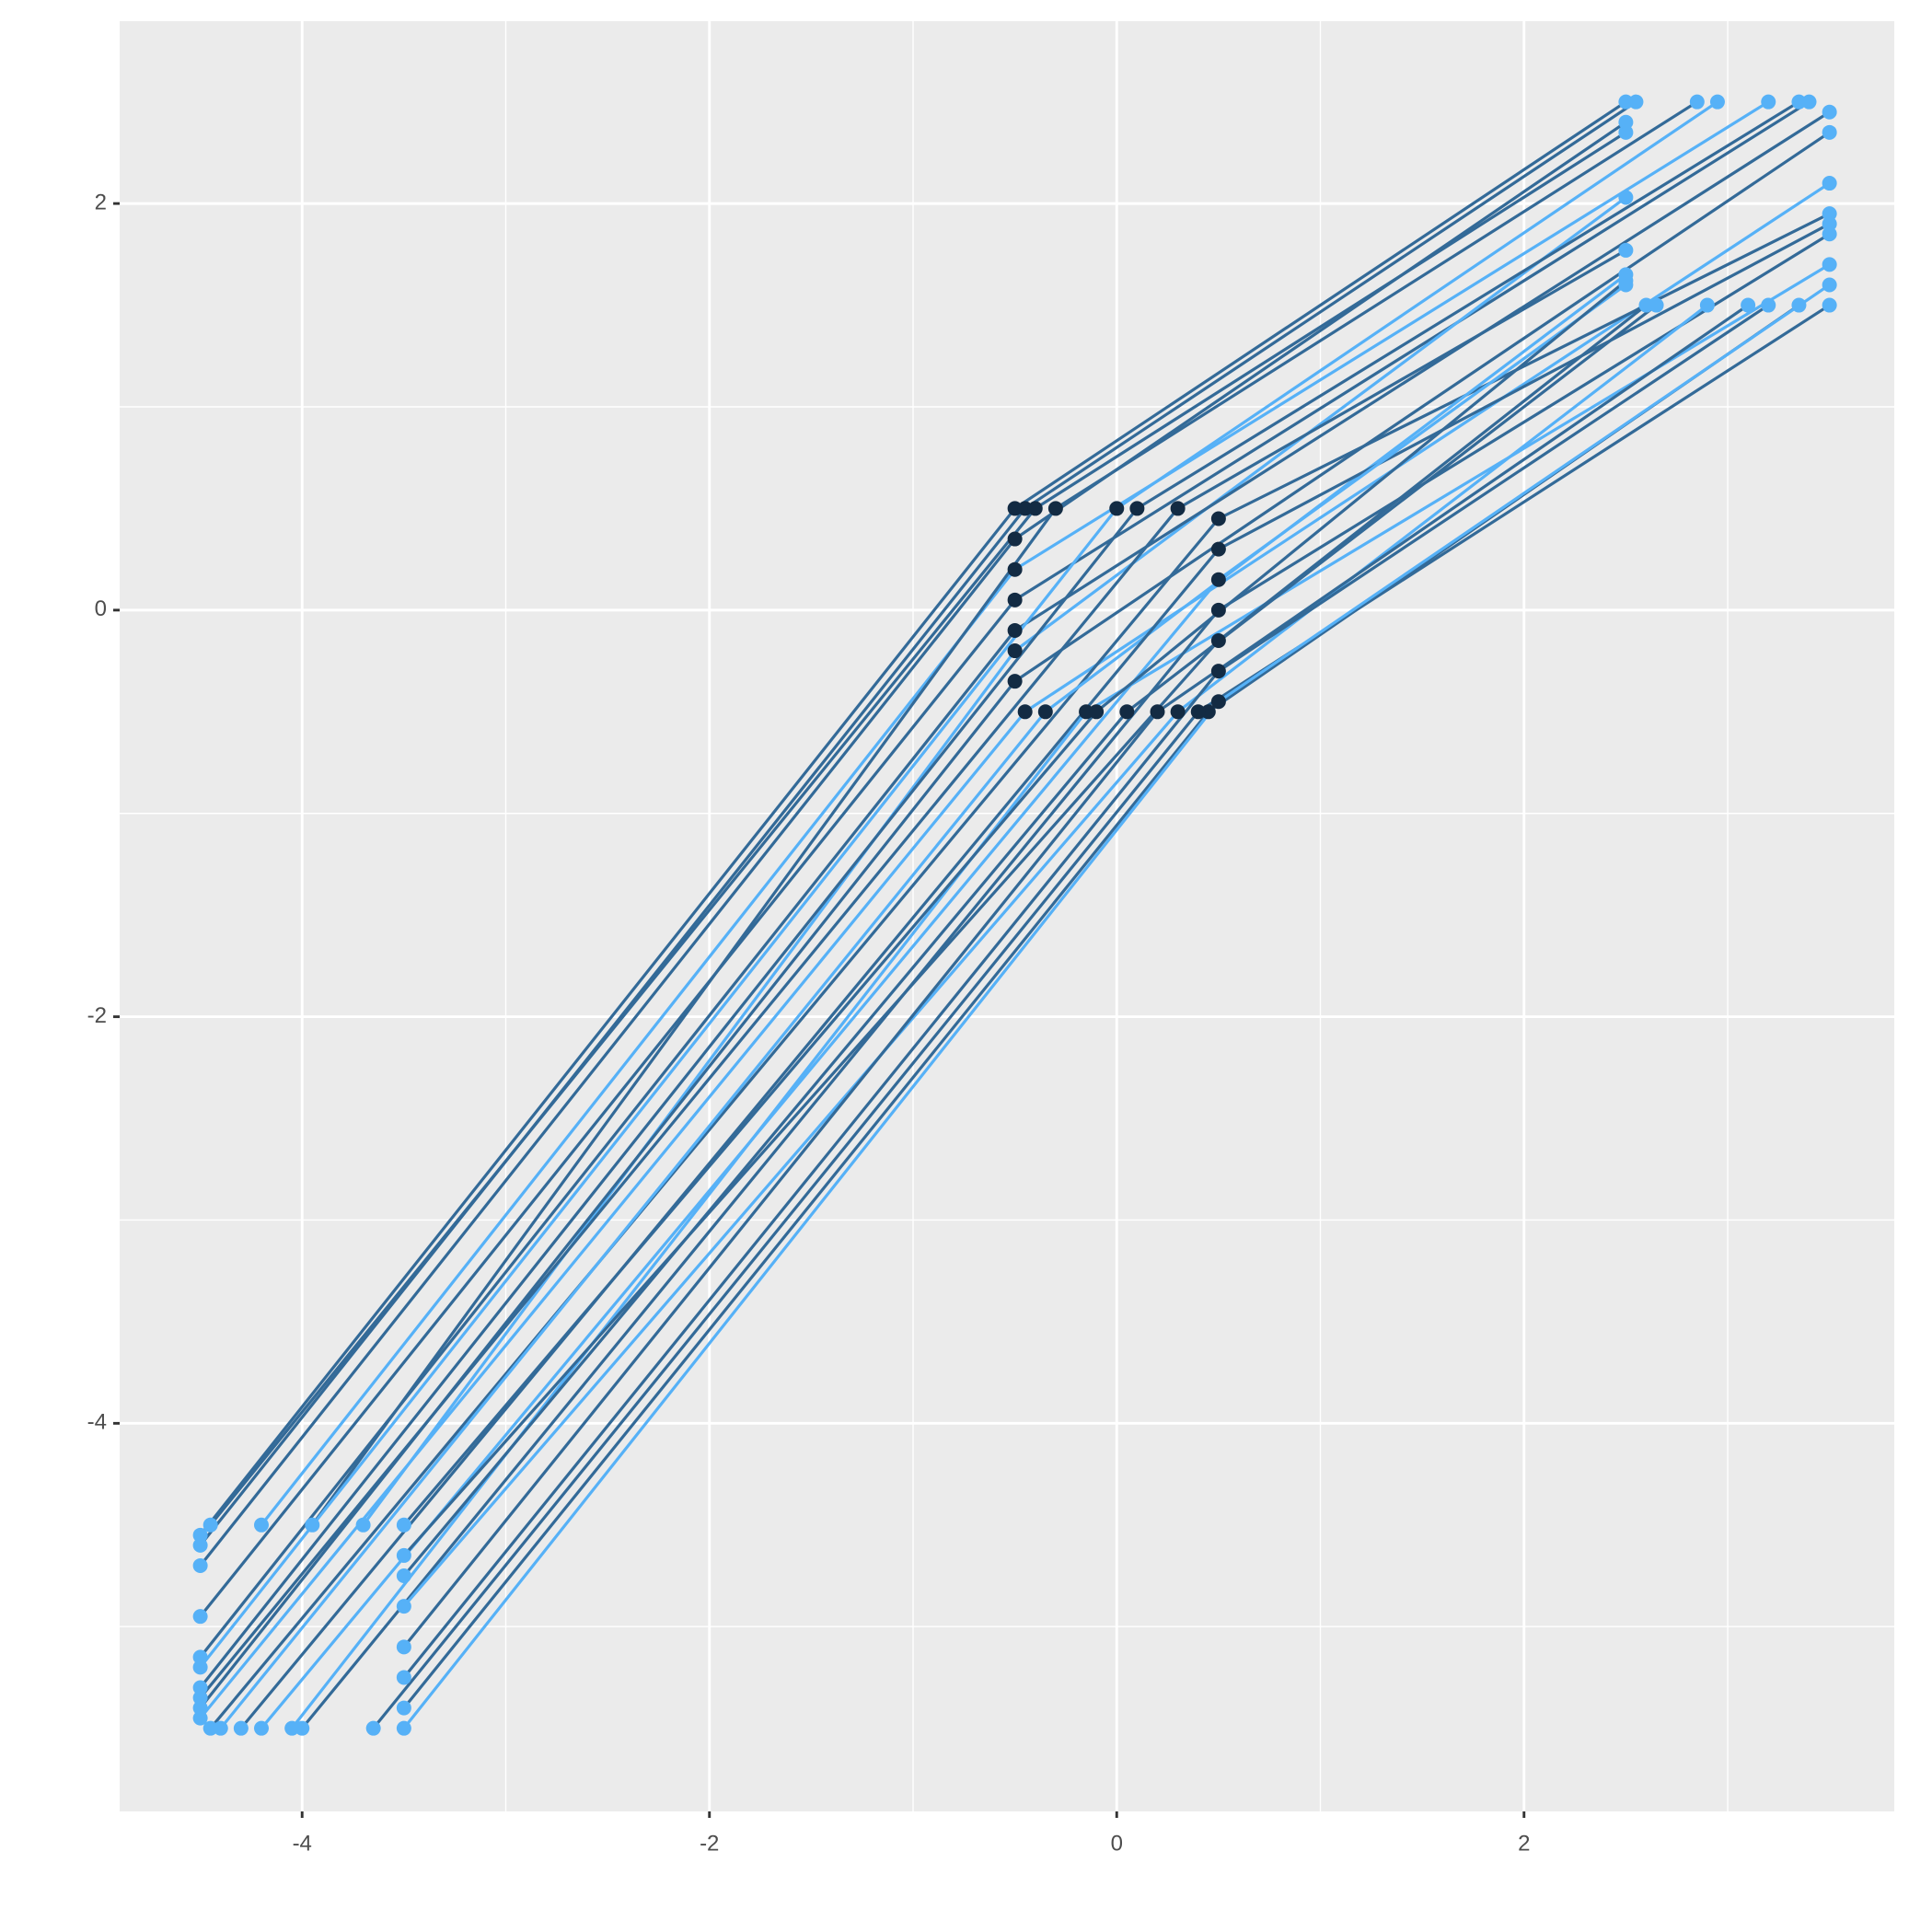 Image resolution: width=1932 pixels, height=1932 pixels. What do you see at coordinates (1524, 1844) in the screenshot?
I see `x-tick-label: 2` at bounding box center [1524, 1844].